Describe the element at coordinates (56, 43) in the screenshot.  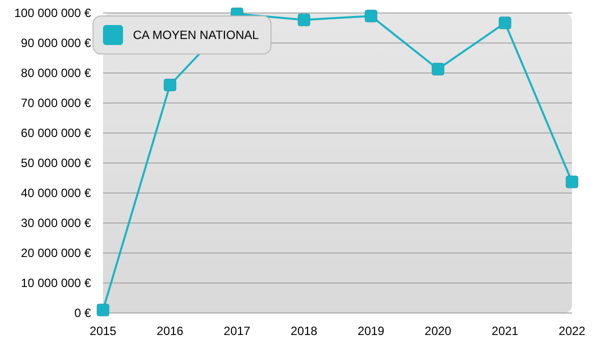
I see `y-tick-label: 90 000 000 €` at that location.